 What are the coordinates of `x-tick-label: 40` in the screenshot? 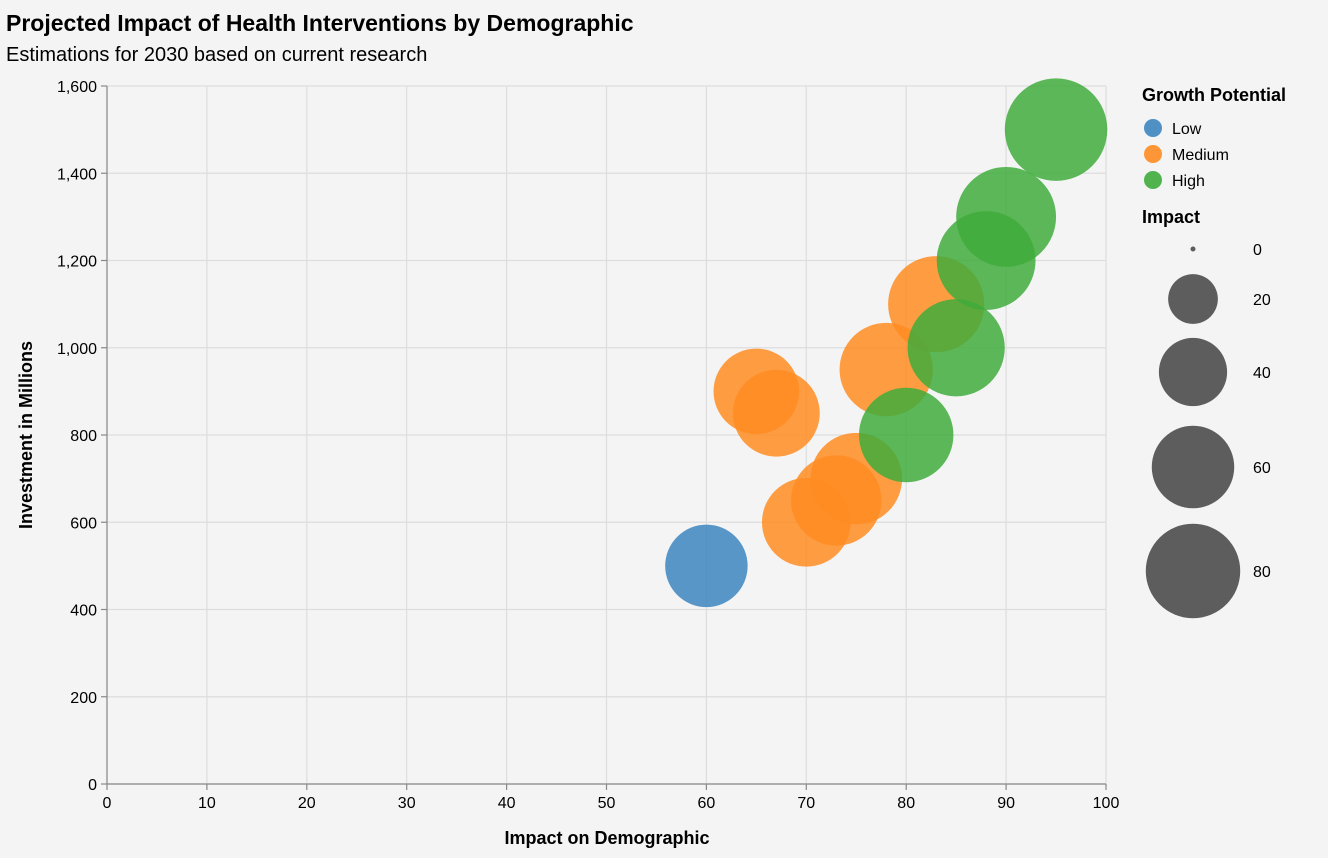 It's located at (507, 803).